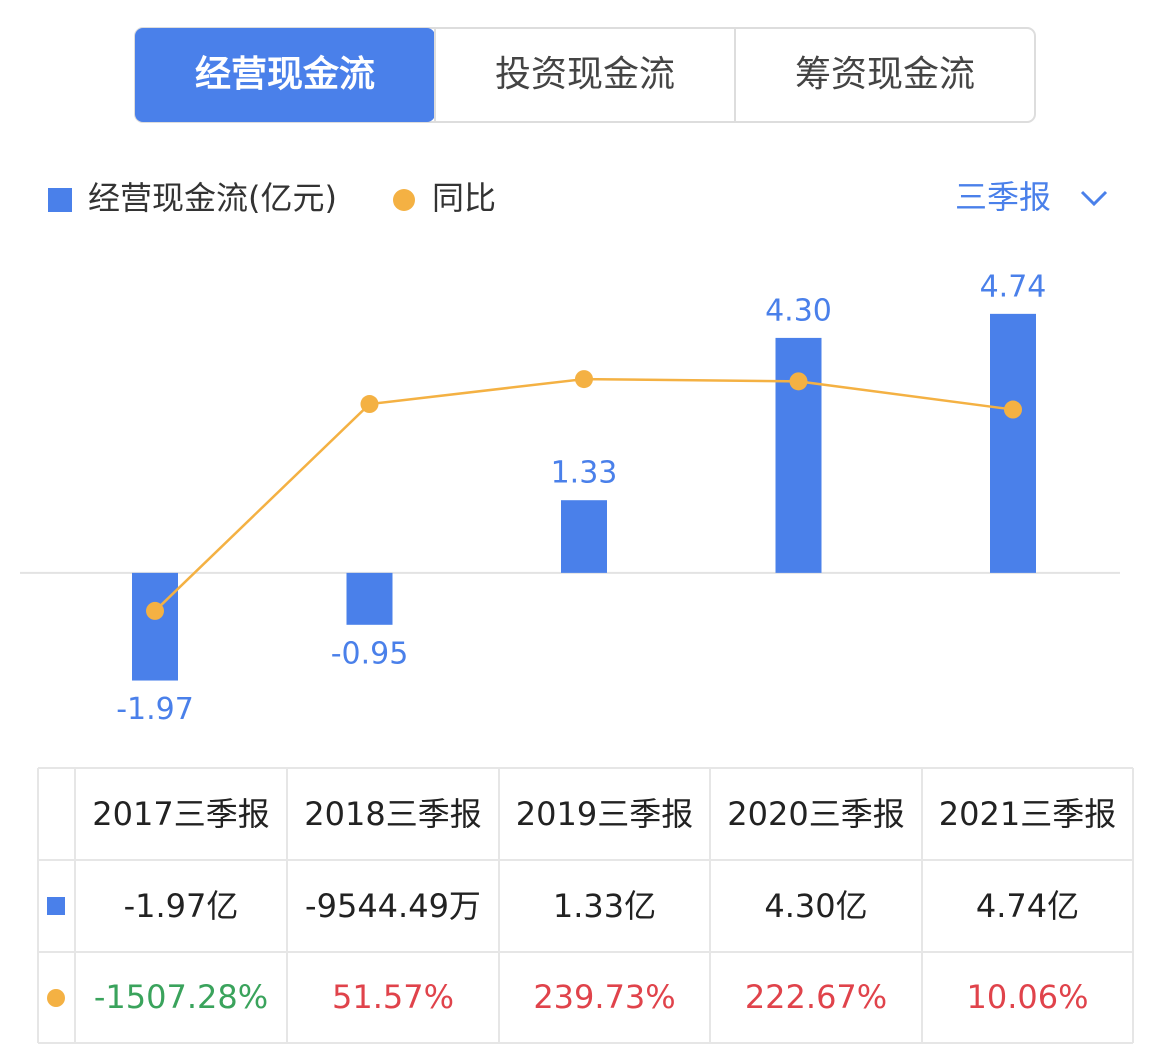 The height and width of the screenshot is (1064, 1170). I want to click on table-cell: 10.06%, so click(1027, 997).